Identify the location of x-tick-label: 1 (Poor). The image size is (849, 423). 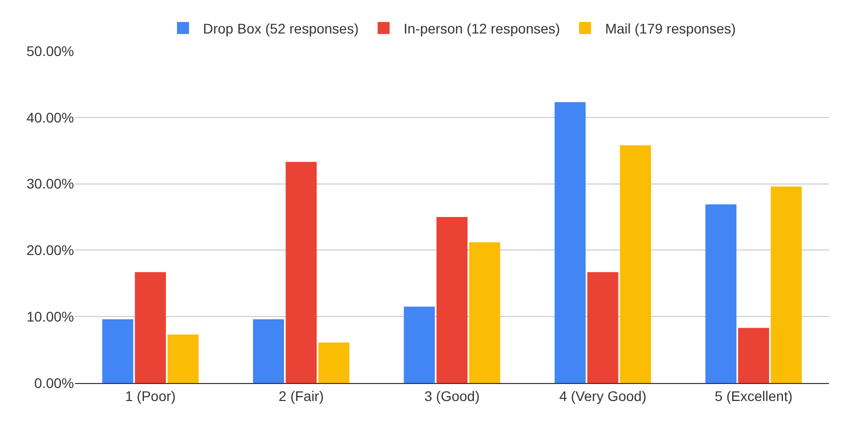
(150, 396).